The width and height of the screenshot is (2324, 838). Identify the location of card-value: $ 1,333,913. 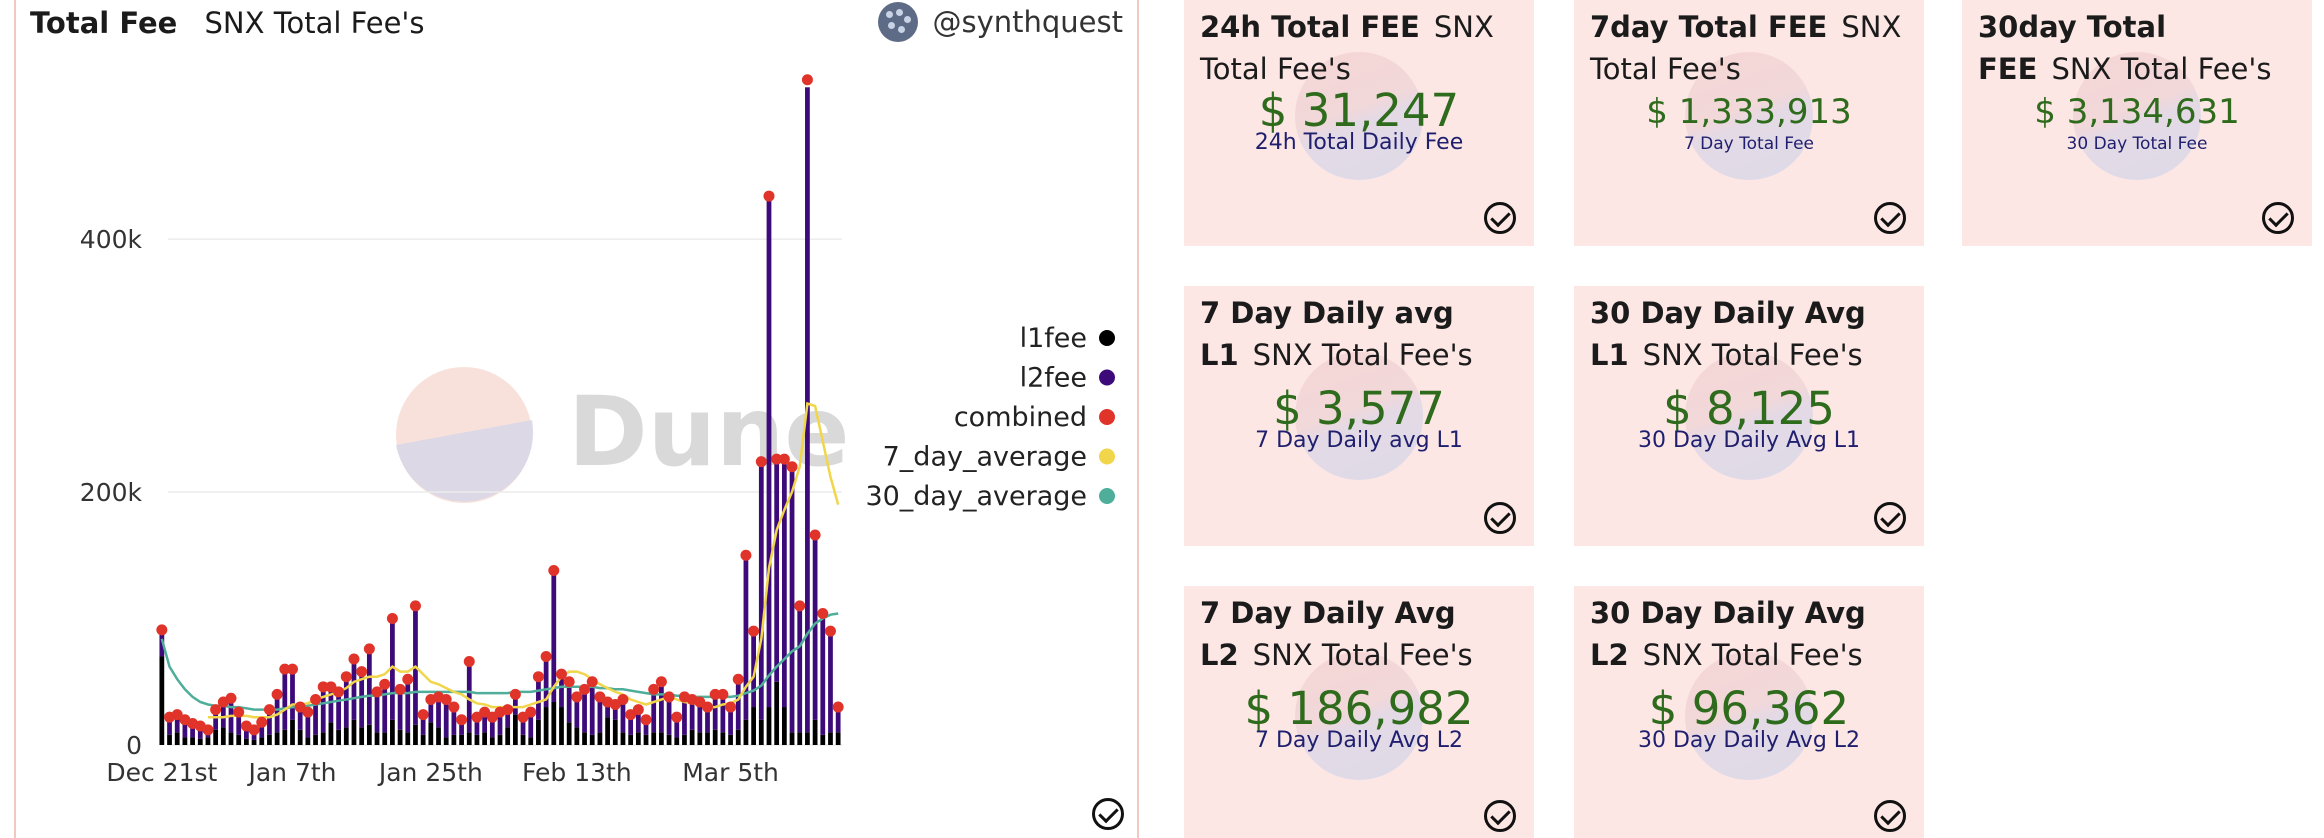
(1749, 112).